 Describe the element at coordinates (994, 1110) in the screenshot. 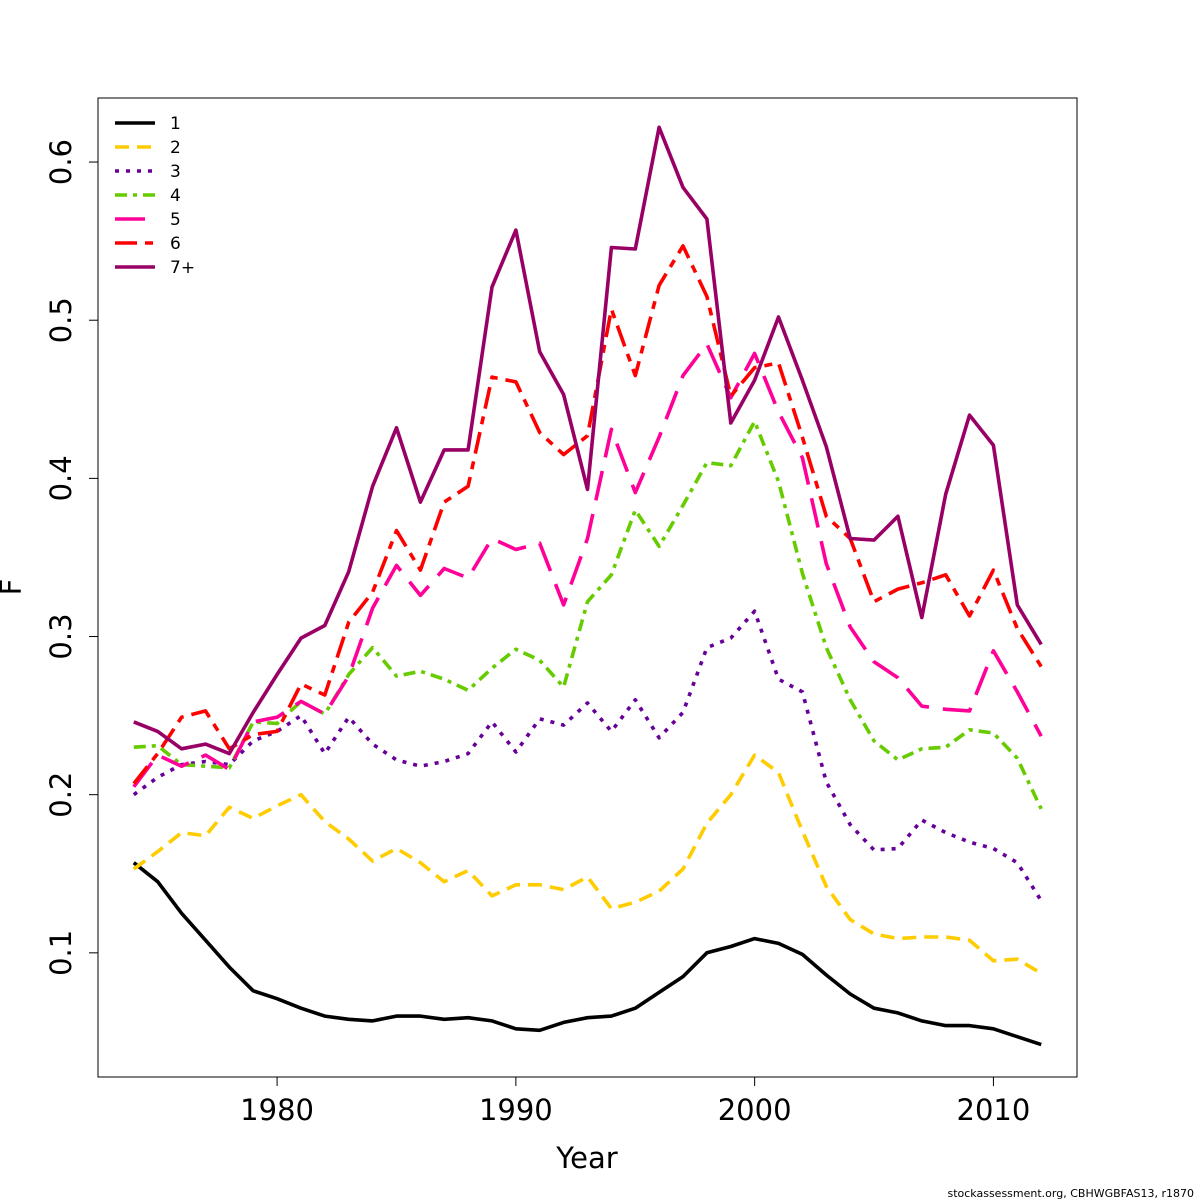

I see `x-tick-label: 2010` at that location.